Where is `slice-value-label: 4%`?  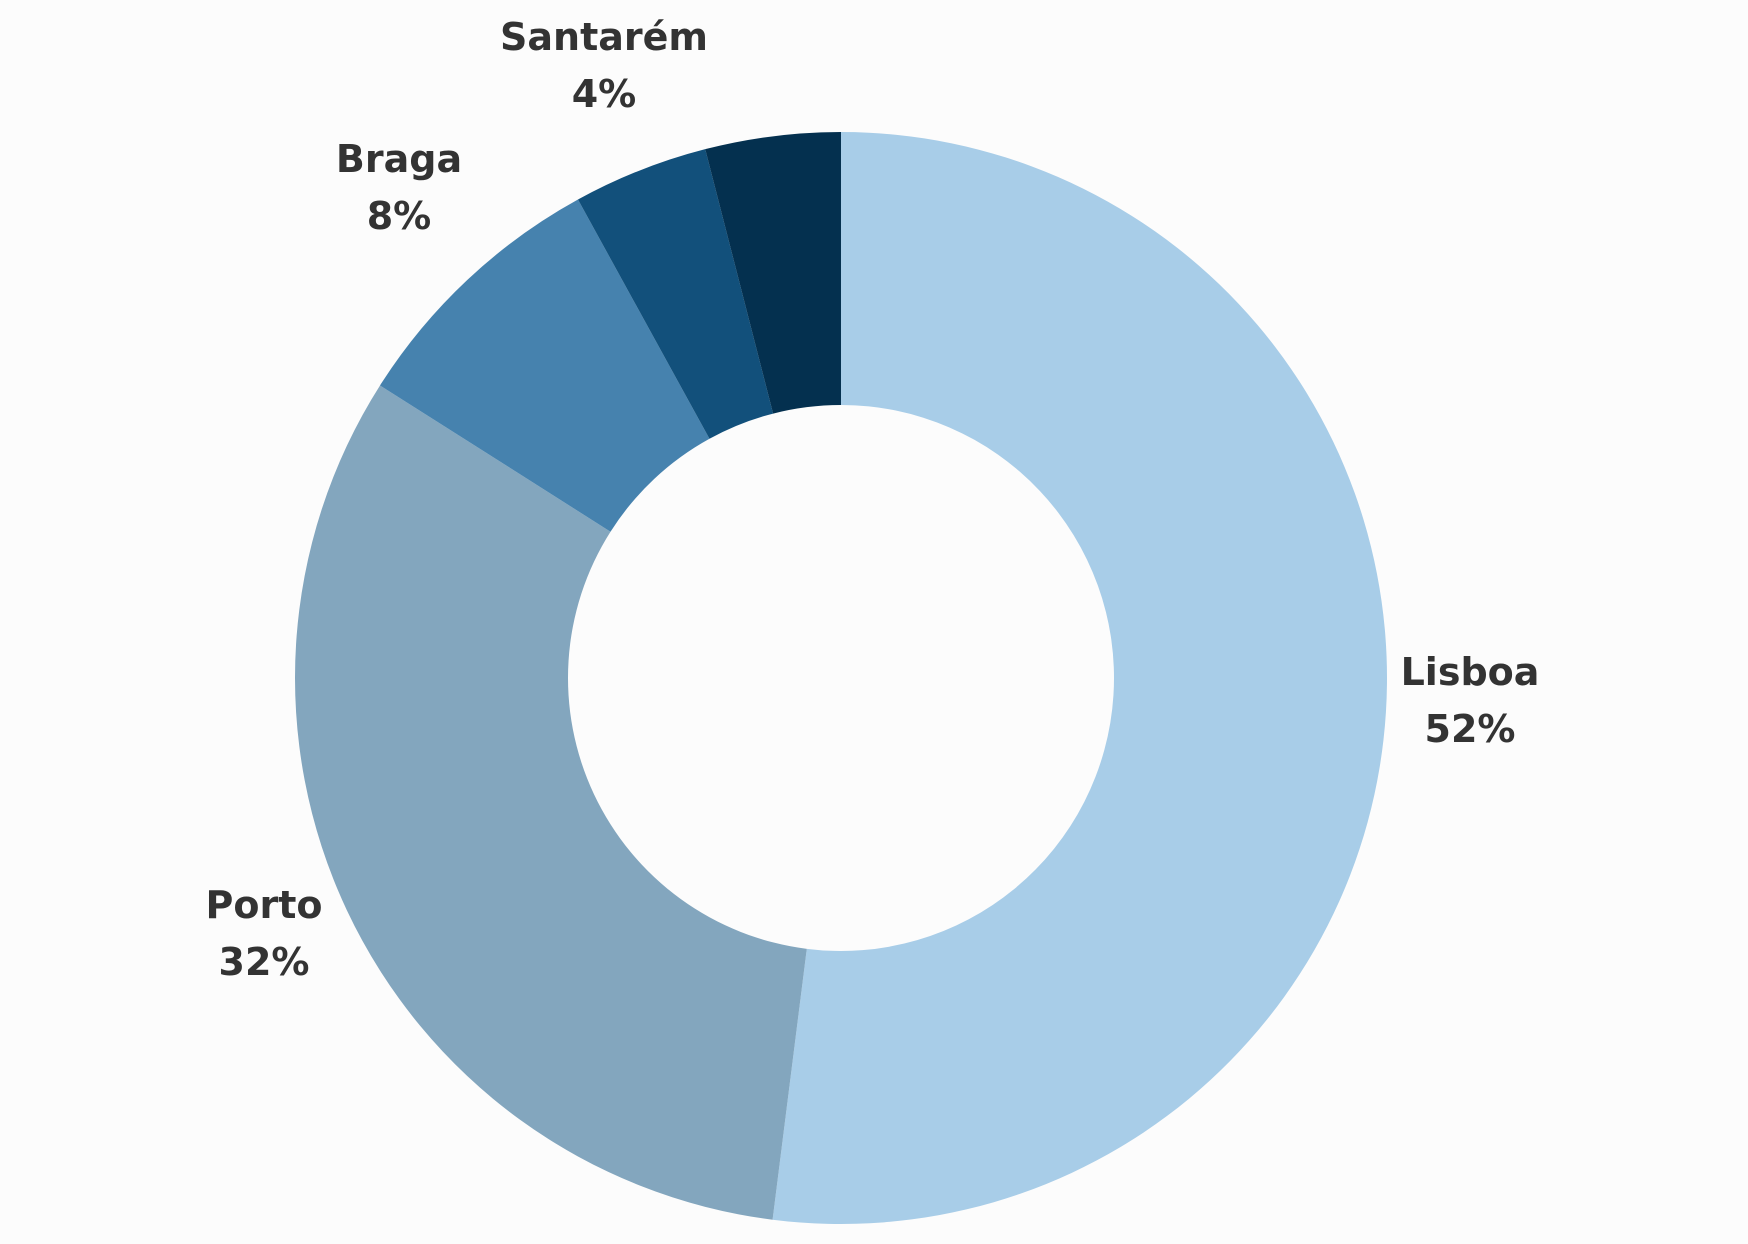 slice-value-label: 4% is located at coordinates (604, 94).